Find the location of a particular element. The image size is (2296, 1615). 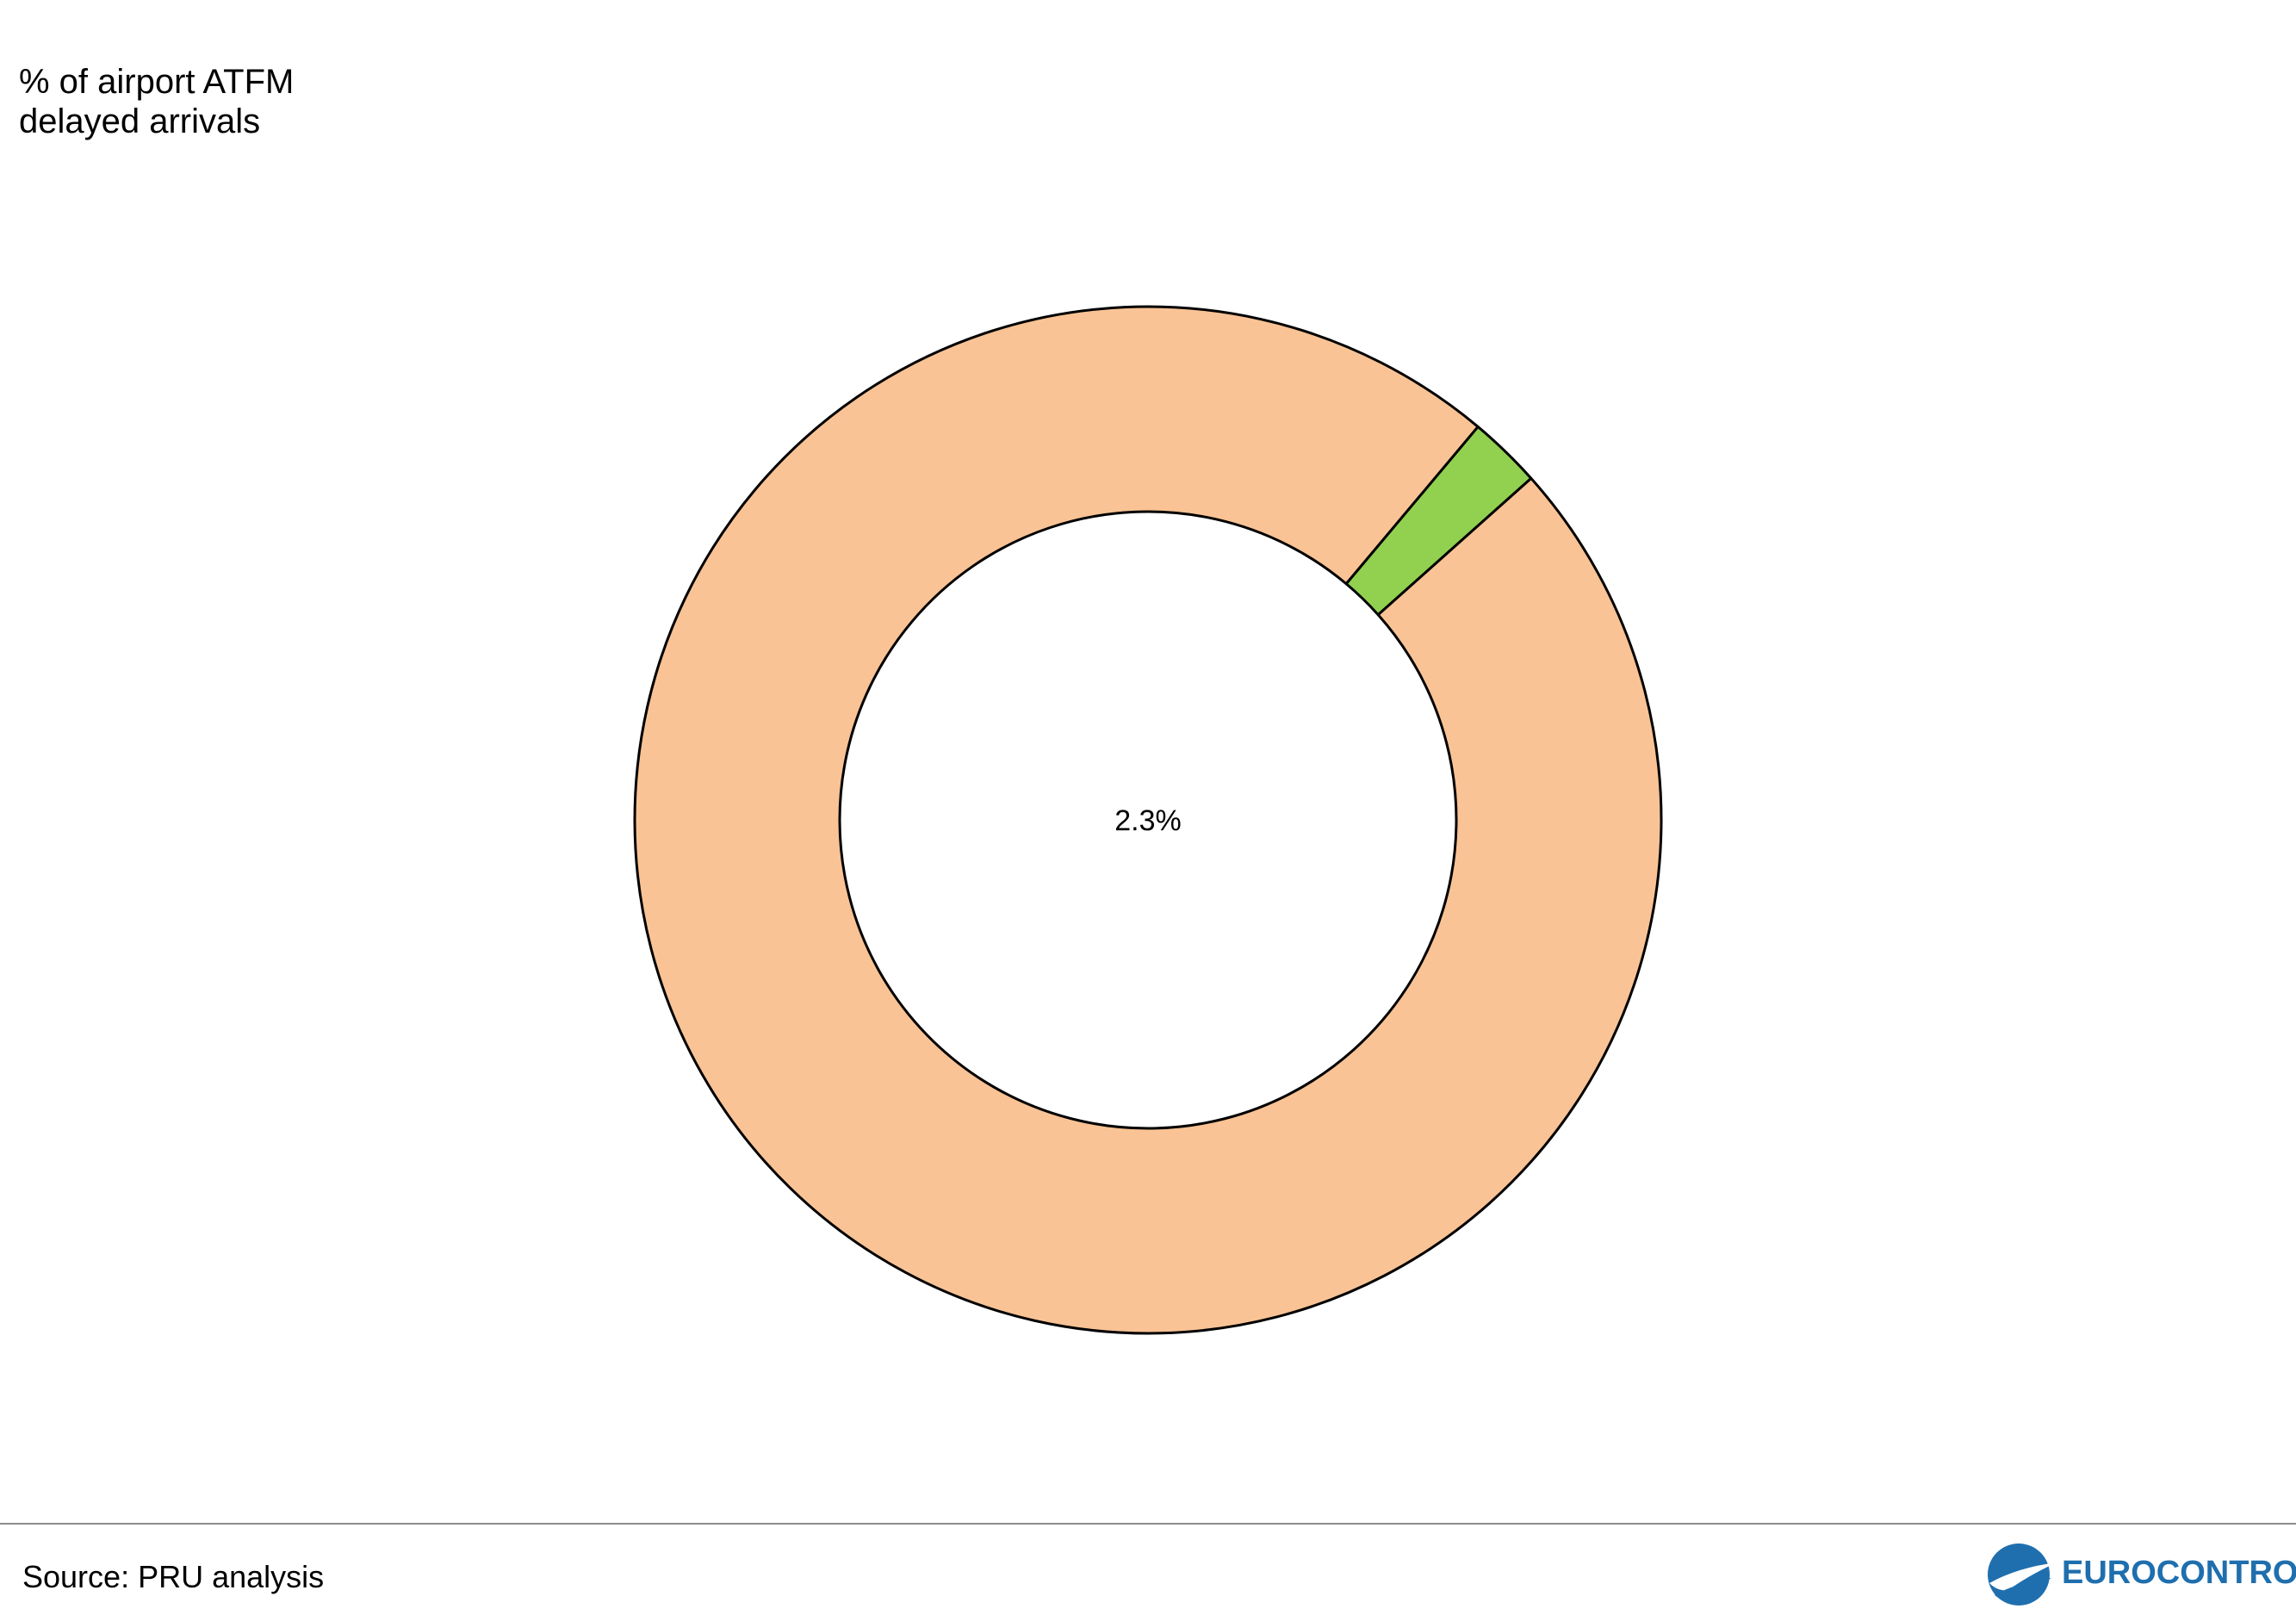

eurocontrol-logo-icon is located at coordinates (2021, 1574).